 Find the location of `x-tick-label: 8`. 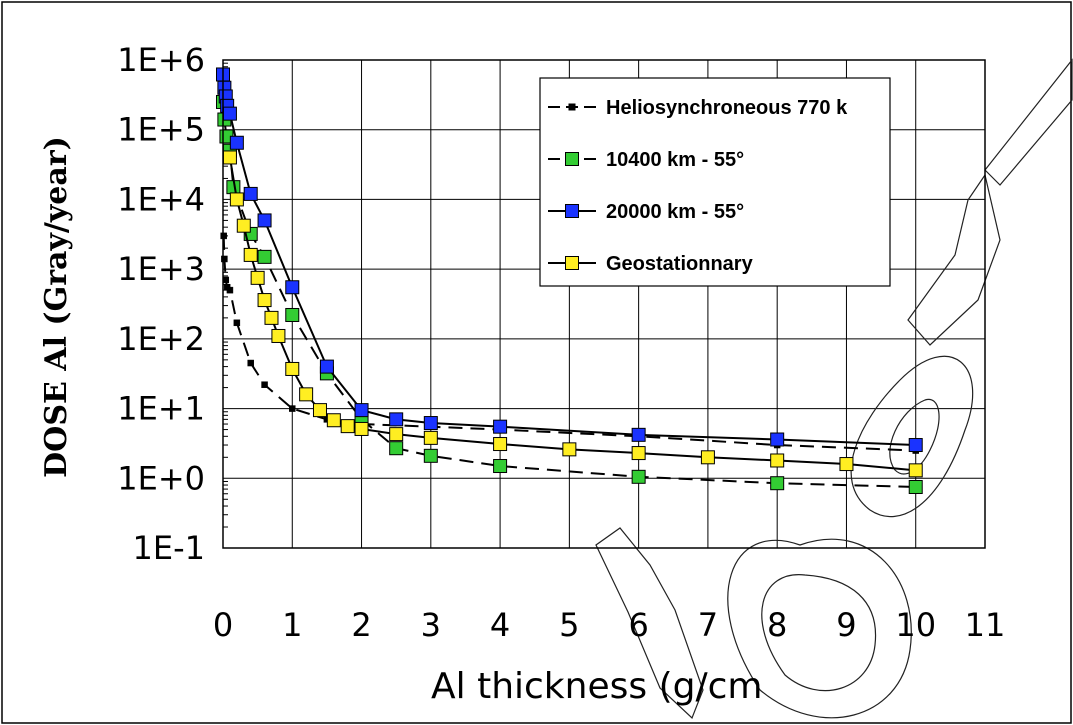

x-tick-label: 8 is located at coordinates (777, 625).